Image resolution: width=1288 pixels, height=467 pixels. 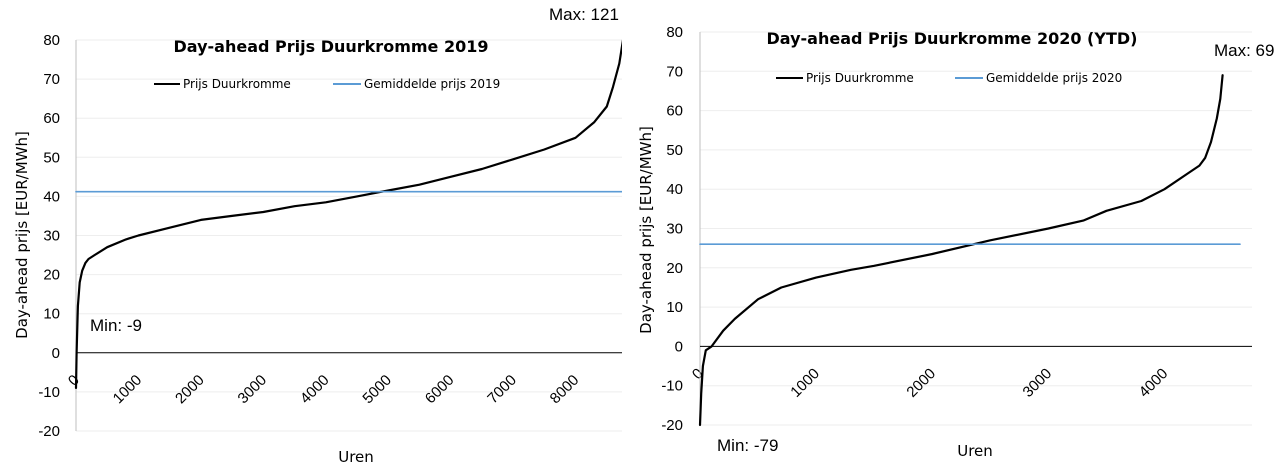 What do you see at coordinates (952, 38) in the screenshot?
I see `chart-title: Day-ahead Prijs Duurkromme 2020 (YTD)` at bounding box center [952, 38].